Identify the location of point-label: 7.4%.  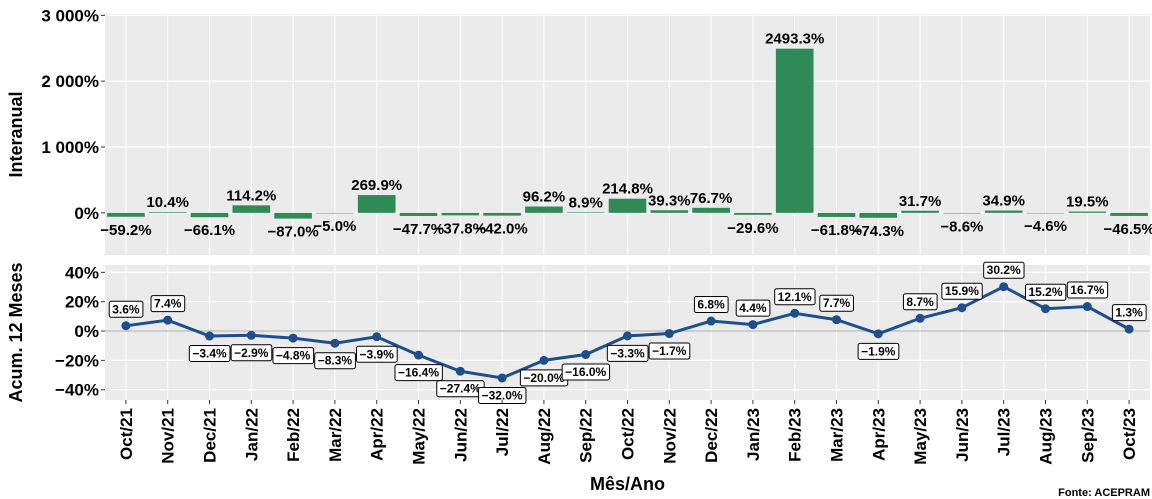
(168, 304).